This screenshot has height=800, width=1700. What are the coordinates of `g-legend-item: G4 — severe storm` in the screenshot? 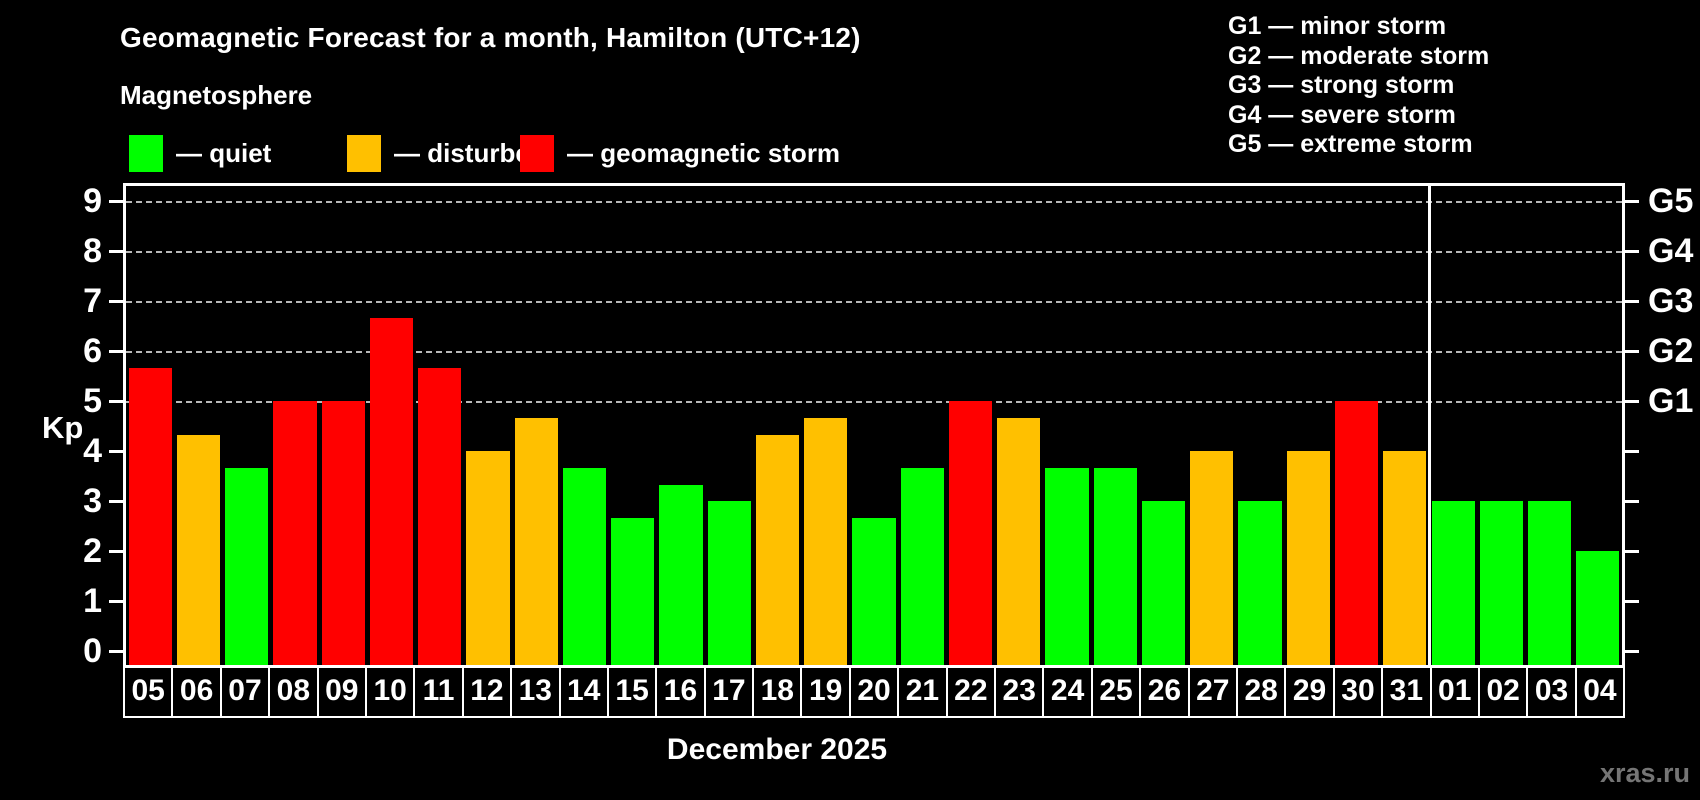 It's located at (1342, 114).